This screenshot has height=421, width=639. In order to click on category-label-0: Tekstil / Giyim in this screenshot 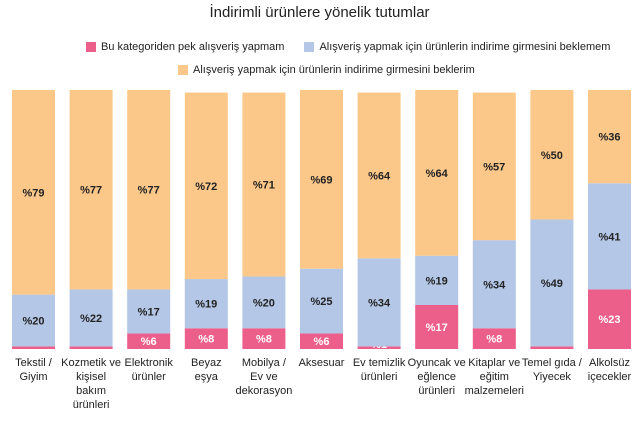, I will do `click(34, 370)`.